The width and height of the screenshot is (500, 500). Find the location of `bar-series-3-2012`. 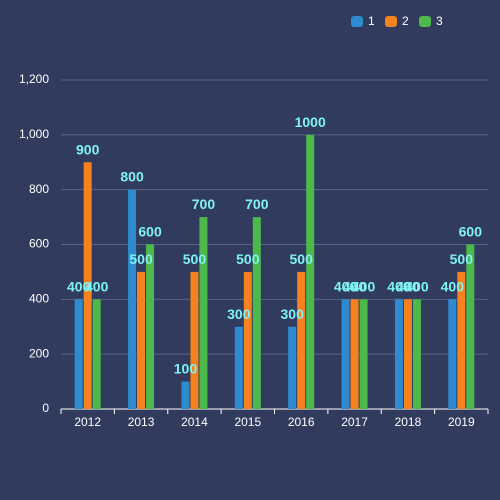

bar-series-3-2012 is located at coordinates (96, 354).